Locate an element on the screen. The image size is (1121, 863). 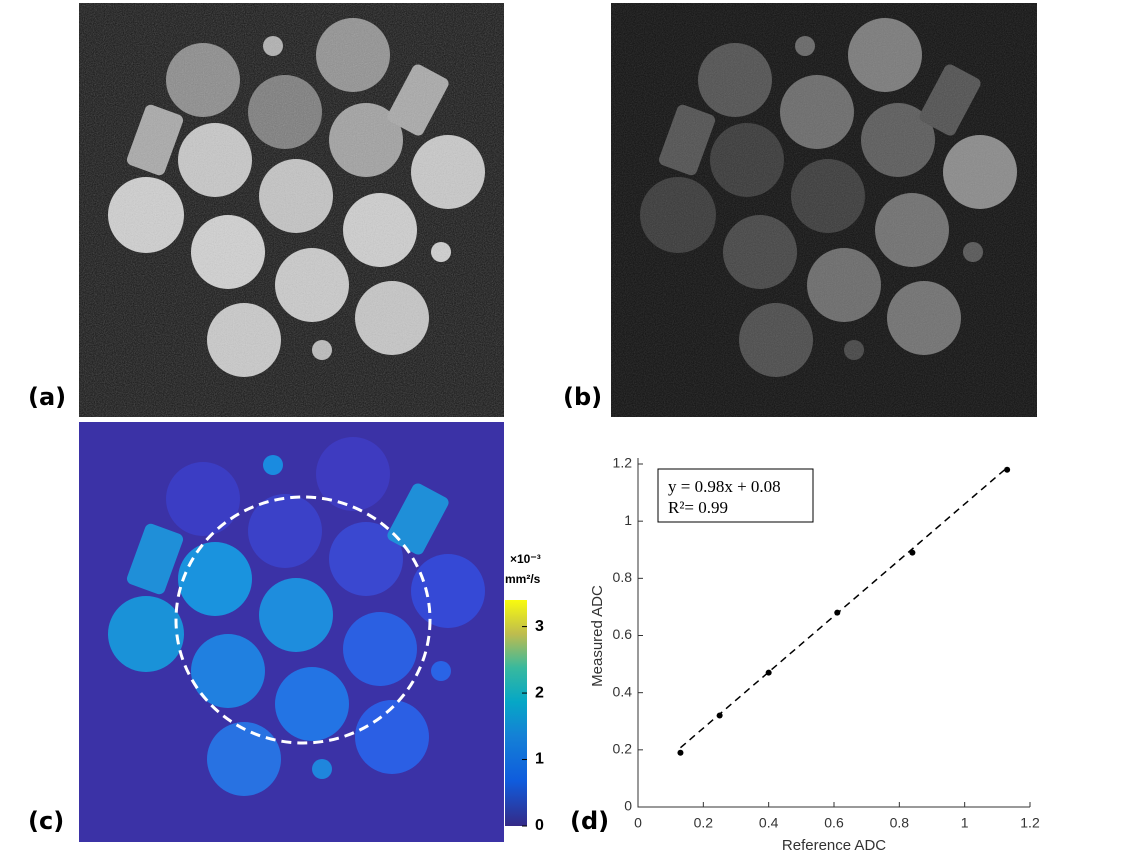
y-tick-label: 0.2 is located at coordinates (623, 749).